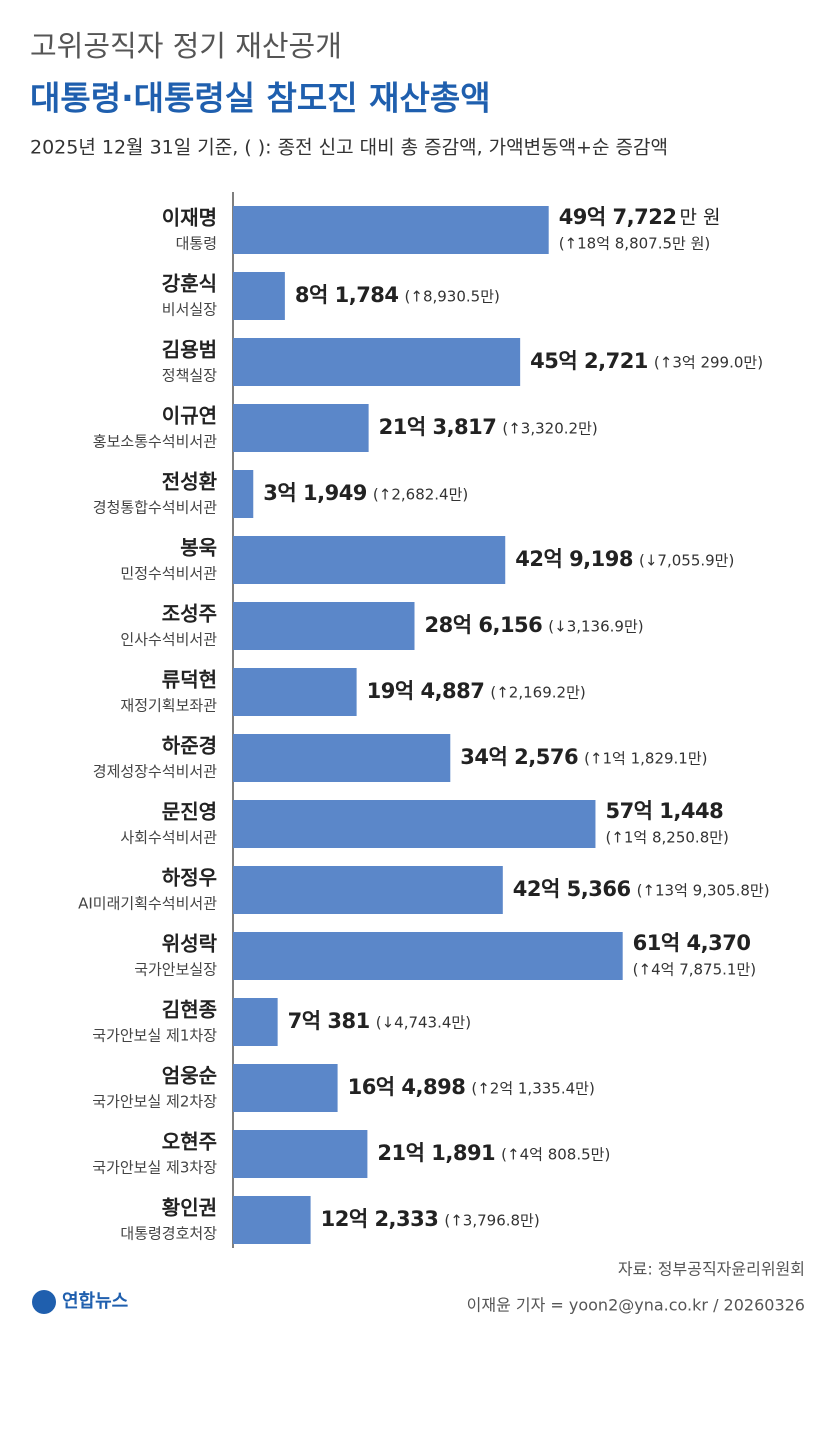 This screenshot has height=1430, width=835. What do you see at coordinates (537, 693) in the screenshot?
I see `change-label: (↑2,169.2만)` at bounding box center [537, 693].